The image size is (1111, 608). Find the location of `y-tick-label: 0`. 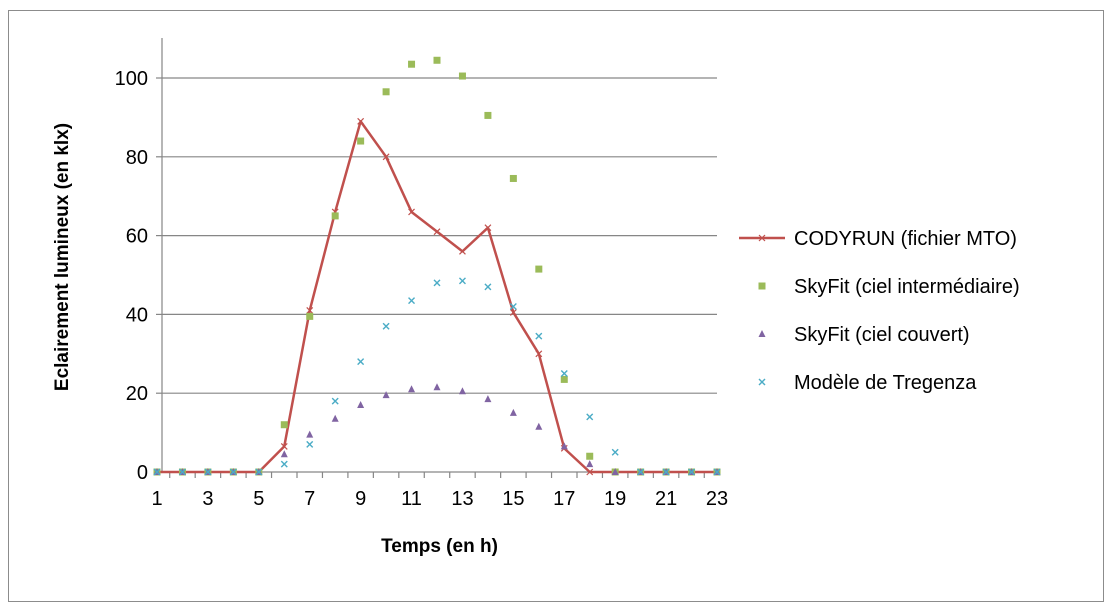

y-tick-label: 0 is located at coordinates (142, 473).